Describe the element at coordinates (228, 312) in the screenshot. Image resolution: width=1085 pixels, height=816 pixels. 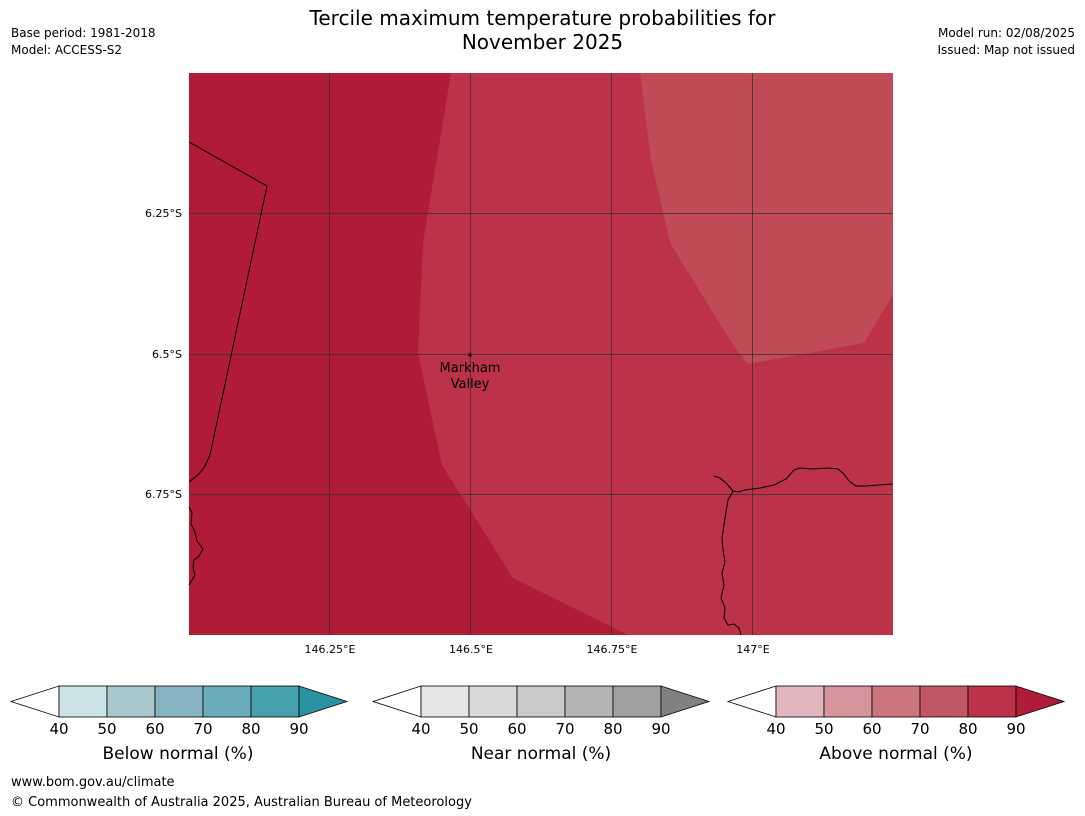
I see `border-line` at that location.